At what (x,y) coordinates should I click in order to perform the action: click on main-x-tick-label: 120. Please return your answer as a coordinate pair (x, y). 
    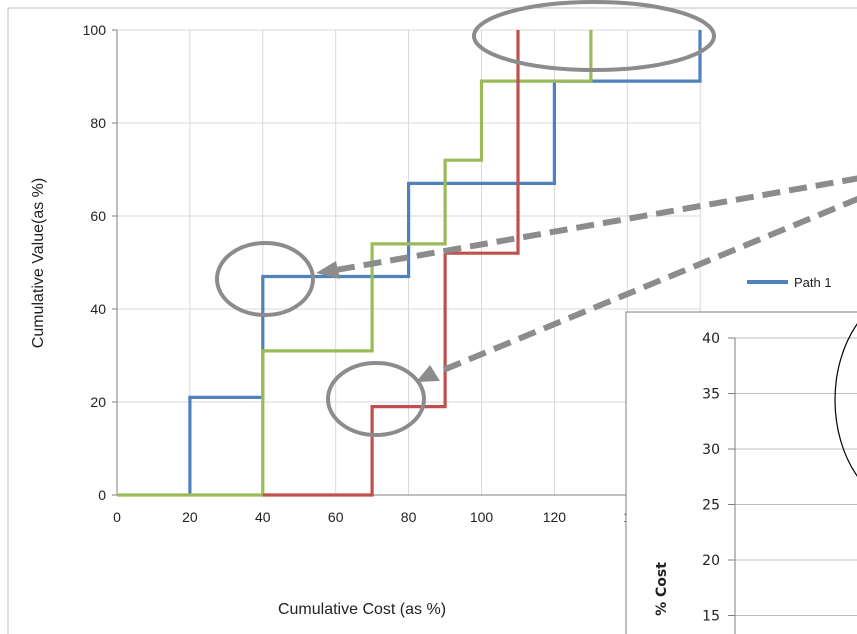
    Looking at the image, I should click on (555, 517).